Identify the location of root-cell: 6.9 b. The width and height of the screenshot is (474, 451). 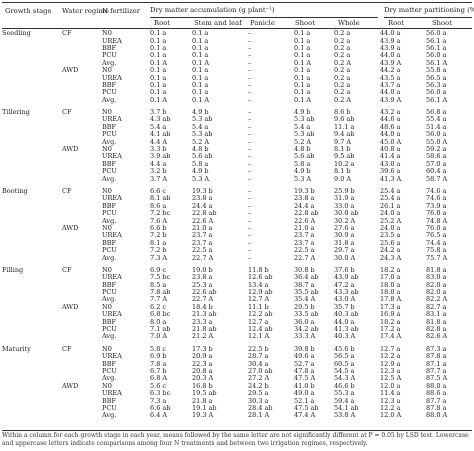
(158, 357).